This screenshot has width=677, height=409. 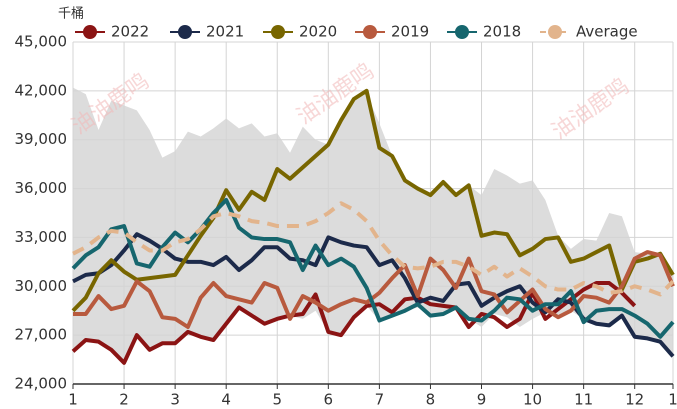 What do you see at coordinates (71, 14) in the screenshot?
I see `unit-label: 千桶` at bounding box center [71, 14].